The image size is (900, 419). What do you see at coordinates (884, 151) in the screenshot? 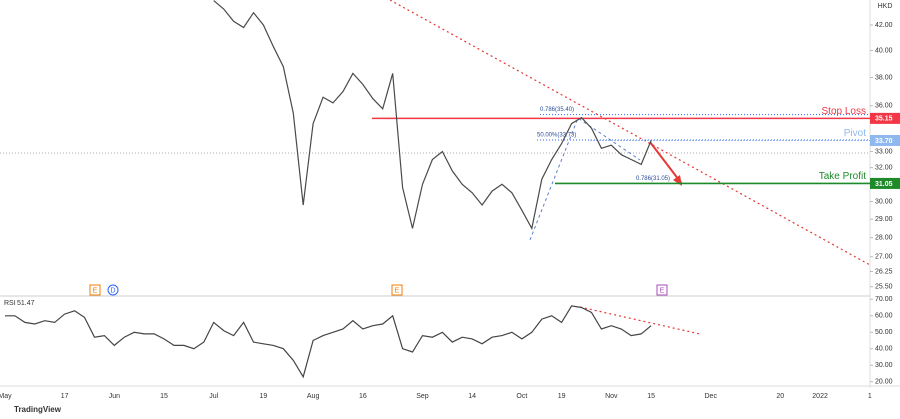
I see `y-tick-label: 33.00` at bounding box center [884, 151].